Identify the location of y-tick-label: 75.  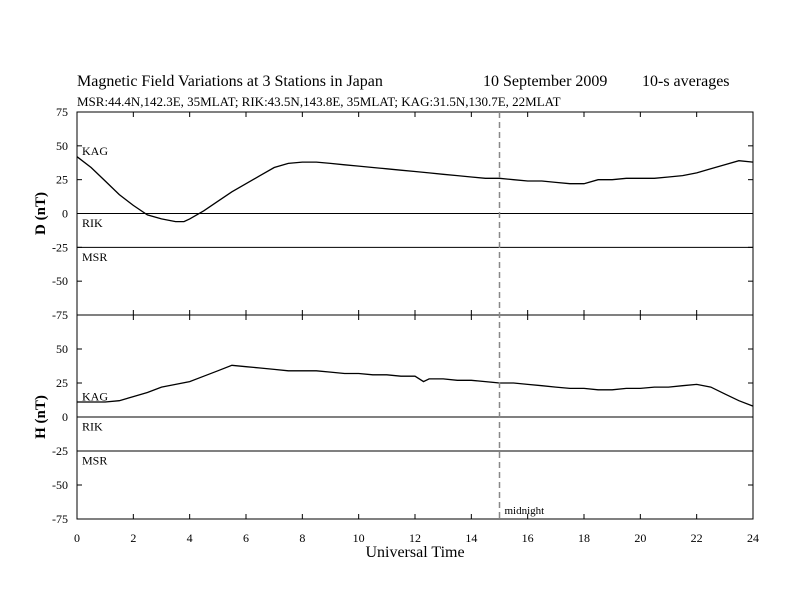
(62, 112).